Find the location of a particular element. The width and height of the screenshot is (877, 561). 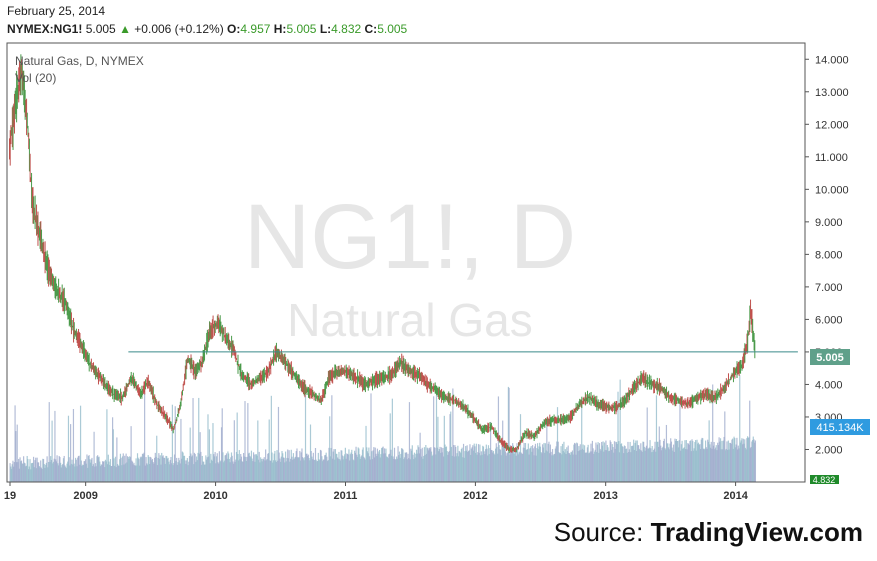

close-label: C: is located at coordinates (371, 29).